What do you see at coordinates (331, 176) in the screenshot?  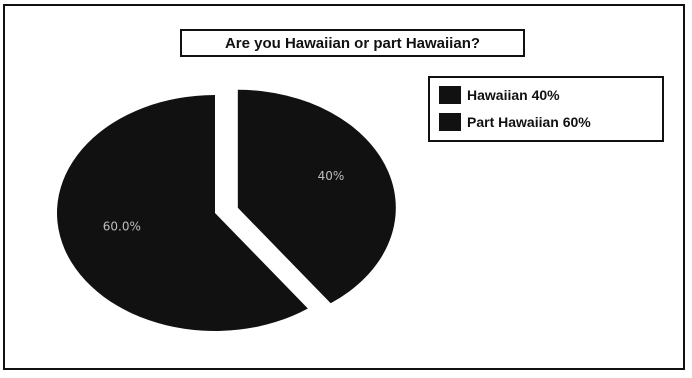 I see `pie-label-hawaiian: 40%` at bounding box center [331, 176].